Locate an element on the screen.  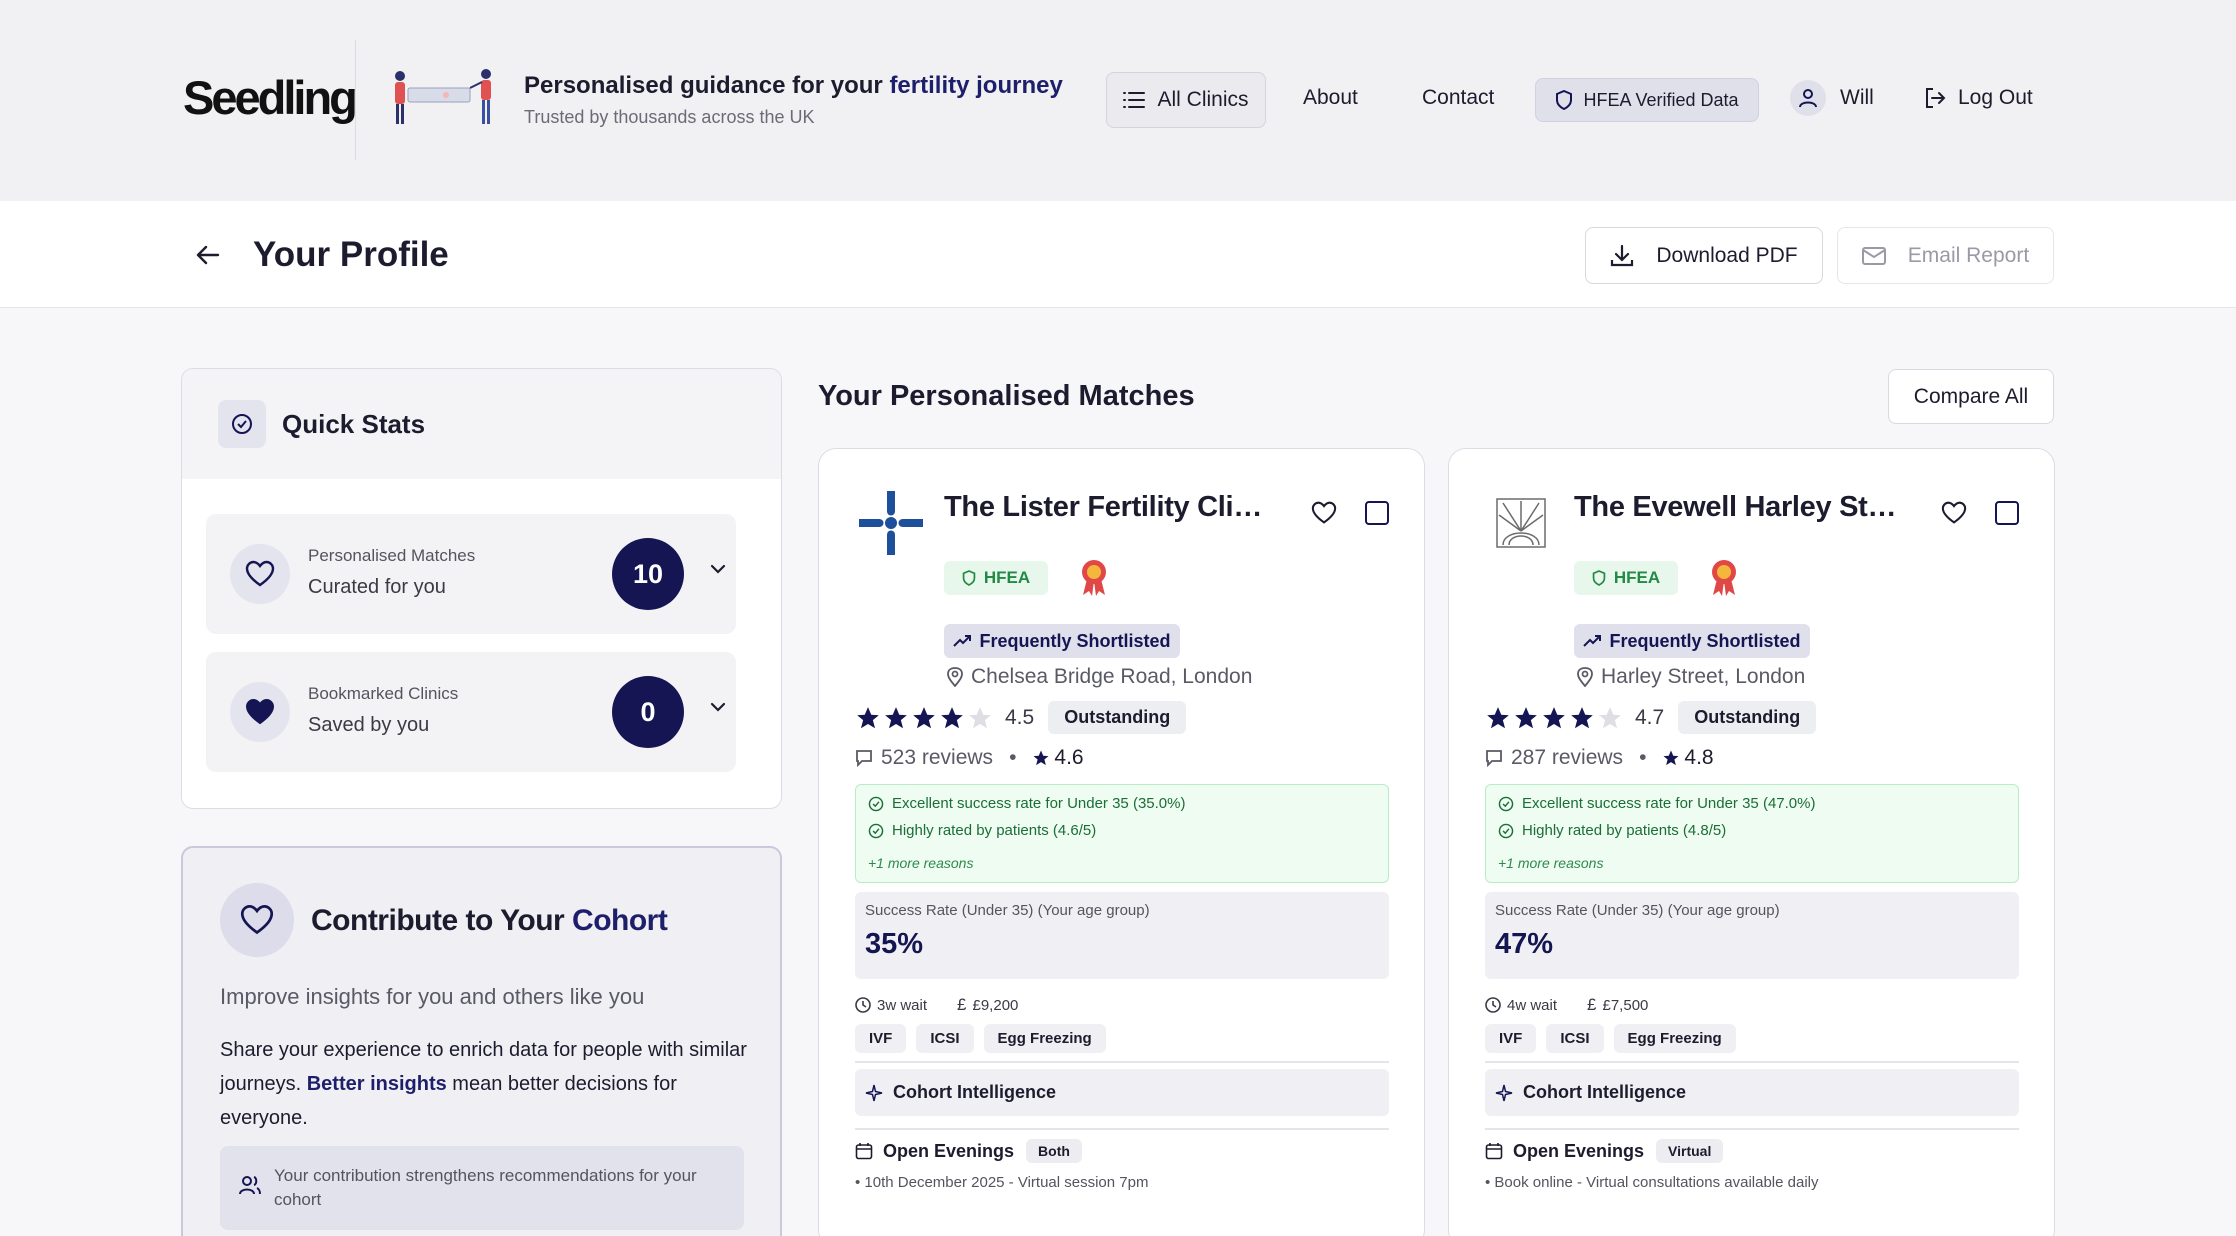
tagline-prefix: Personalised guidance for your is located at coordinates (707, 85).